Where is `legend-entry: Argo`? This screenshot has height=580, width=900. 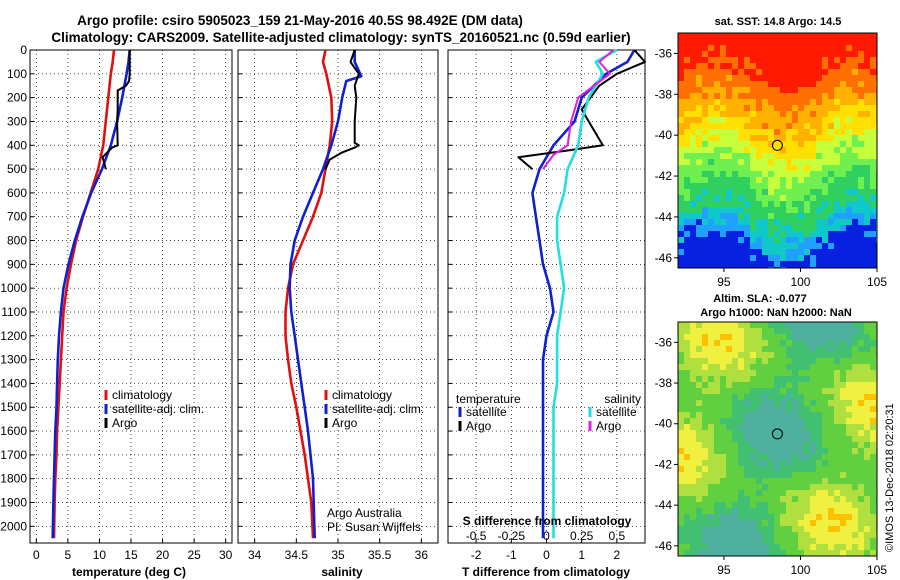
legend-entry: Argo is located at coordinates (609, 426).